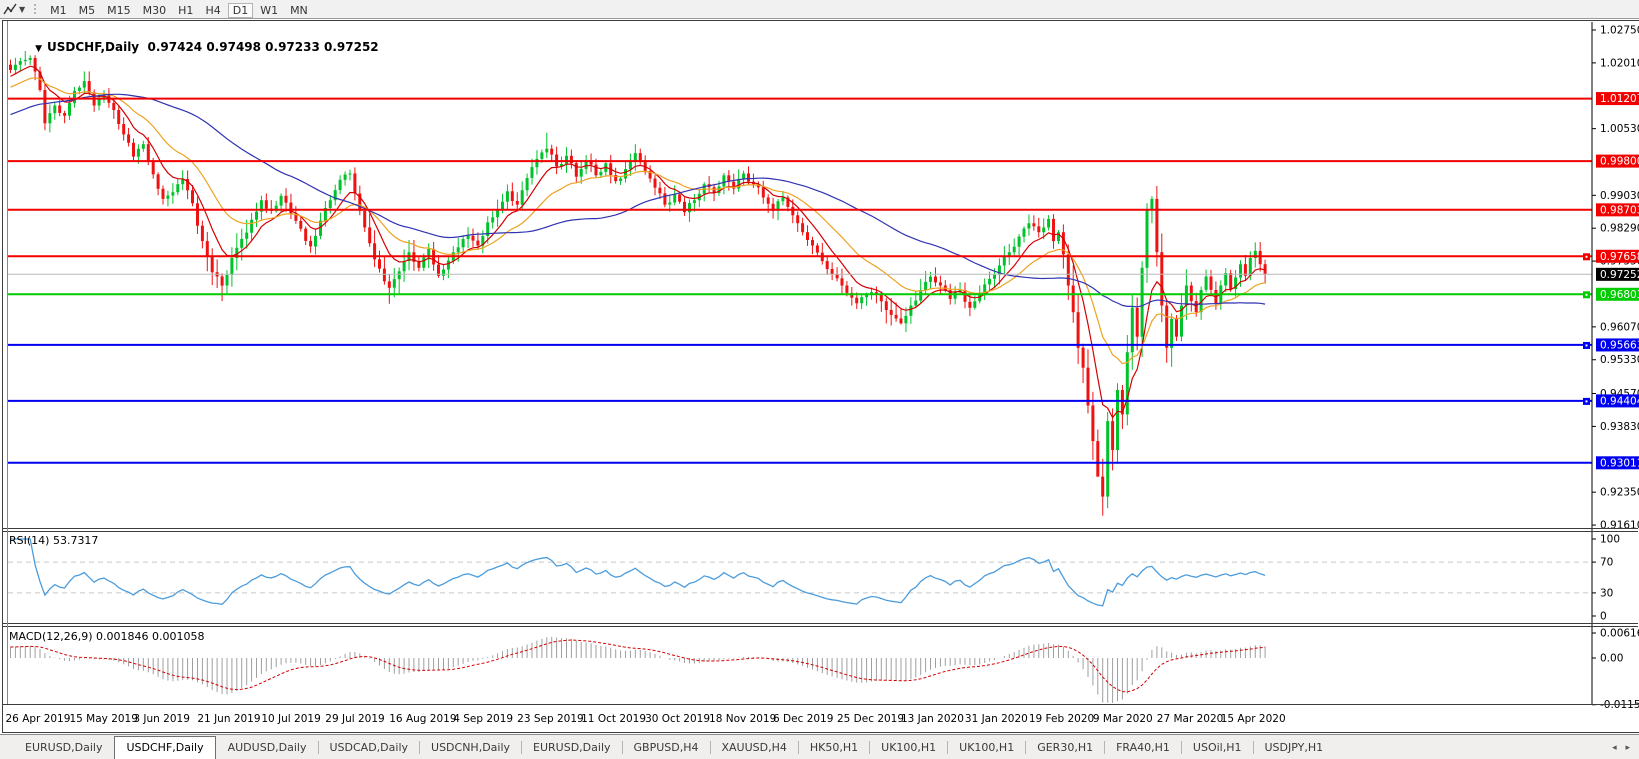  I want to click on symbol-tab-USDCAD-Daily: USDCAD,Daily, so click(369, 747).